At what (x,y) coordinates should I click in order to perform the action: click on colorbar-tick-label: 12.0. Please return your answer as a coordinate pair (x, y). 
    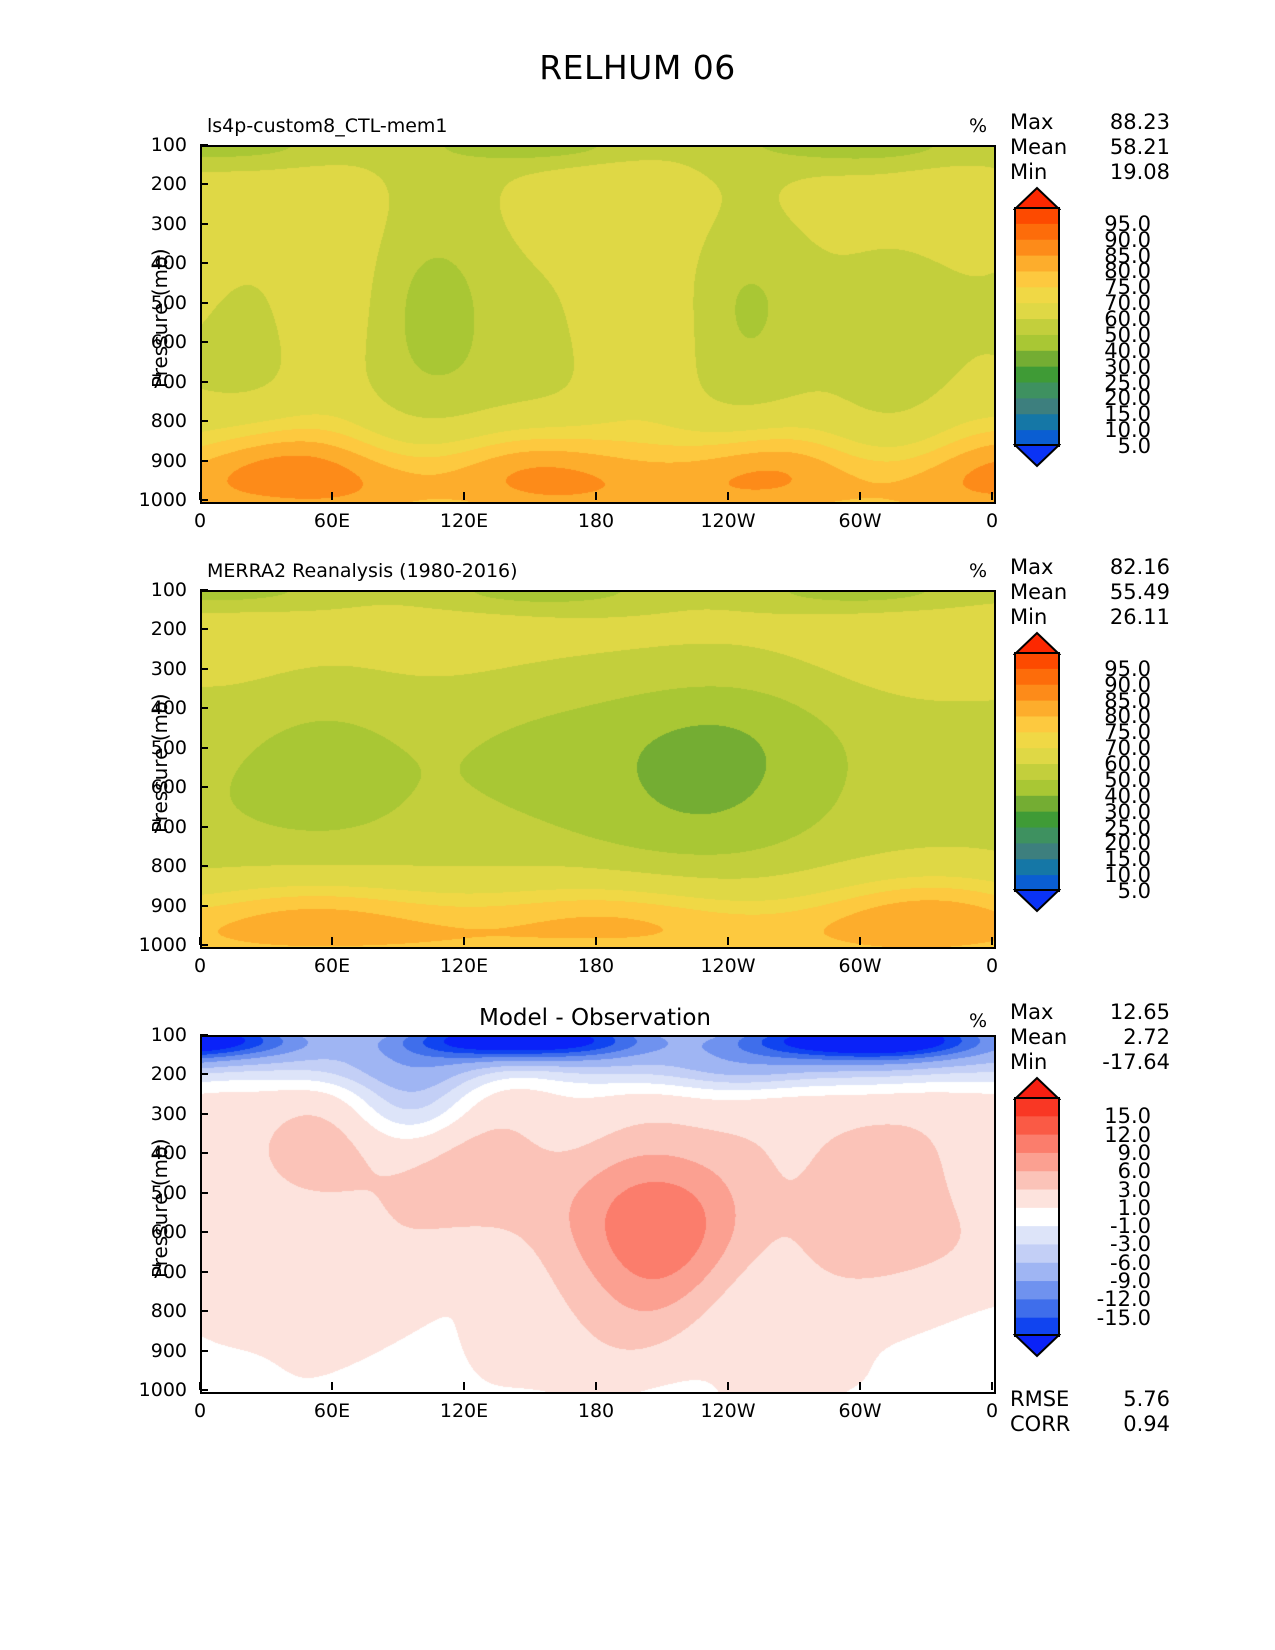
    Looking at the image, I should click on (1127, 1134).